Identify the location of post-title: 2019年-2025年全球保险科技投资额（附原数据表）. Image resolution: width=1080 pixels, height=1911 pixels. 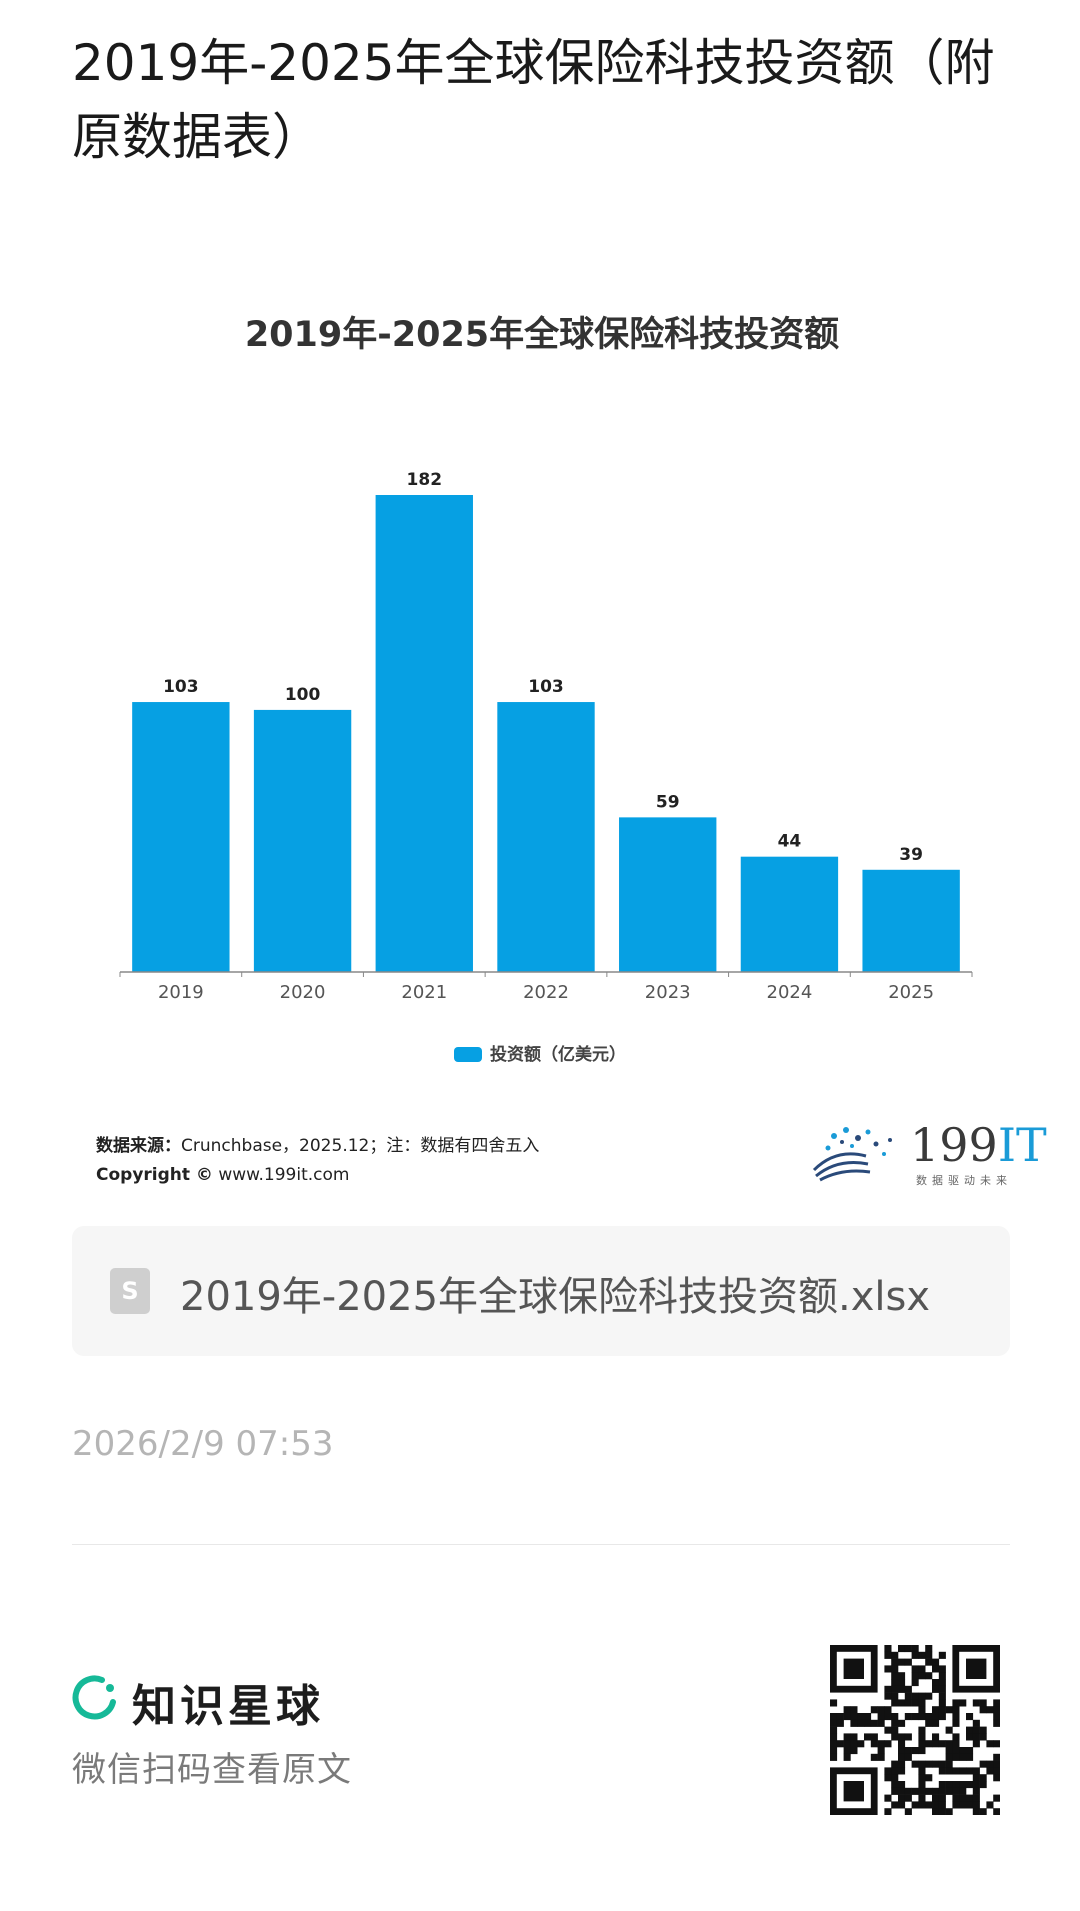
(533, 100).